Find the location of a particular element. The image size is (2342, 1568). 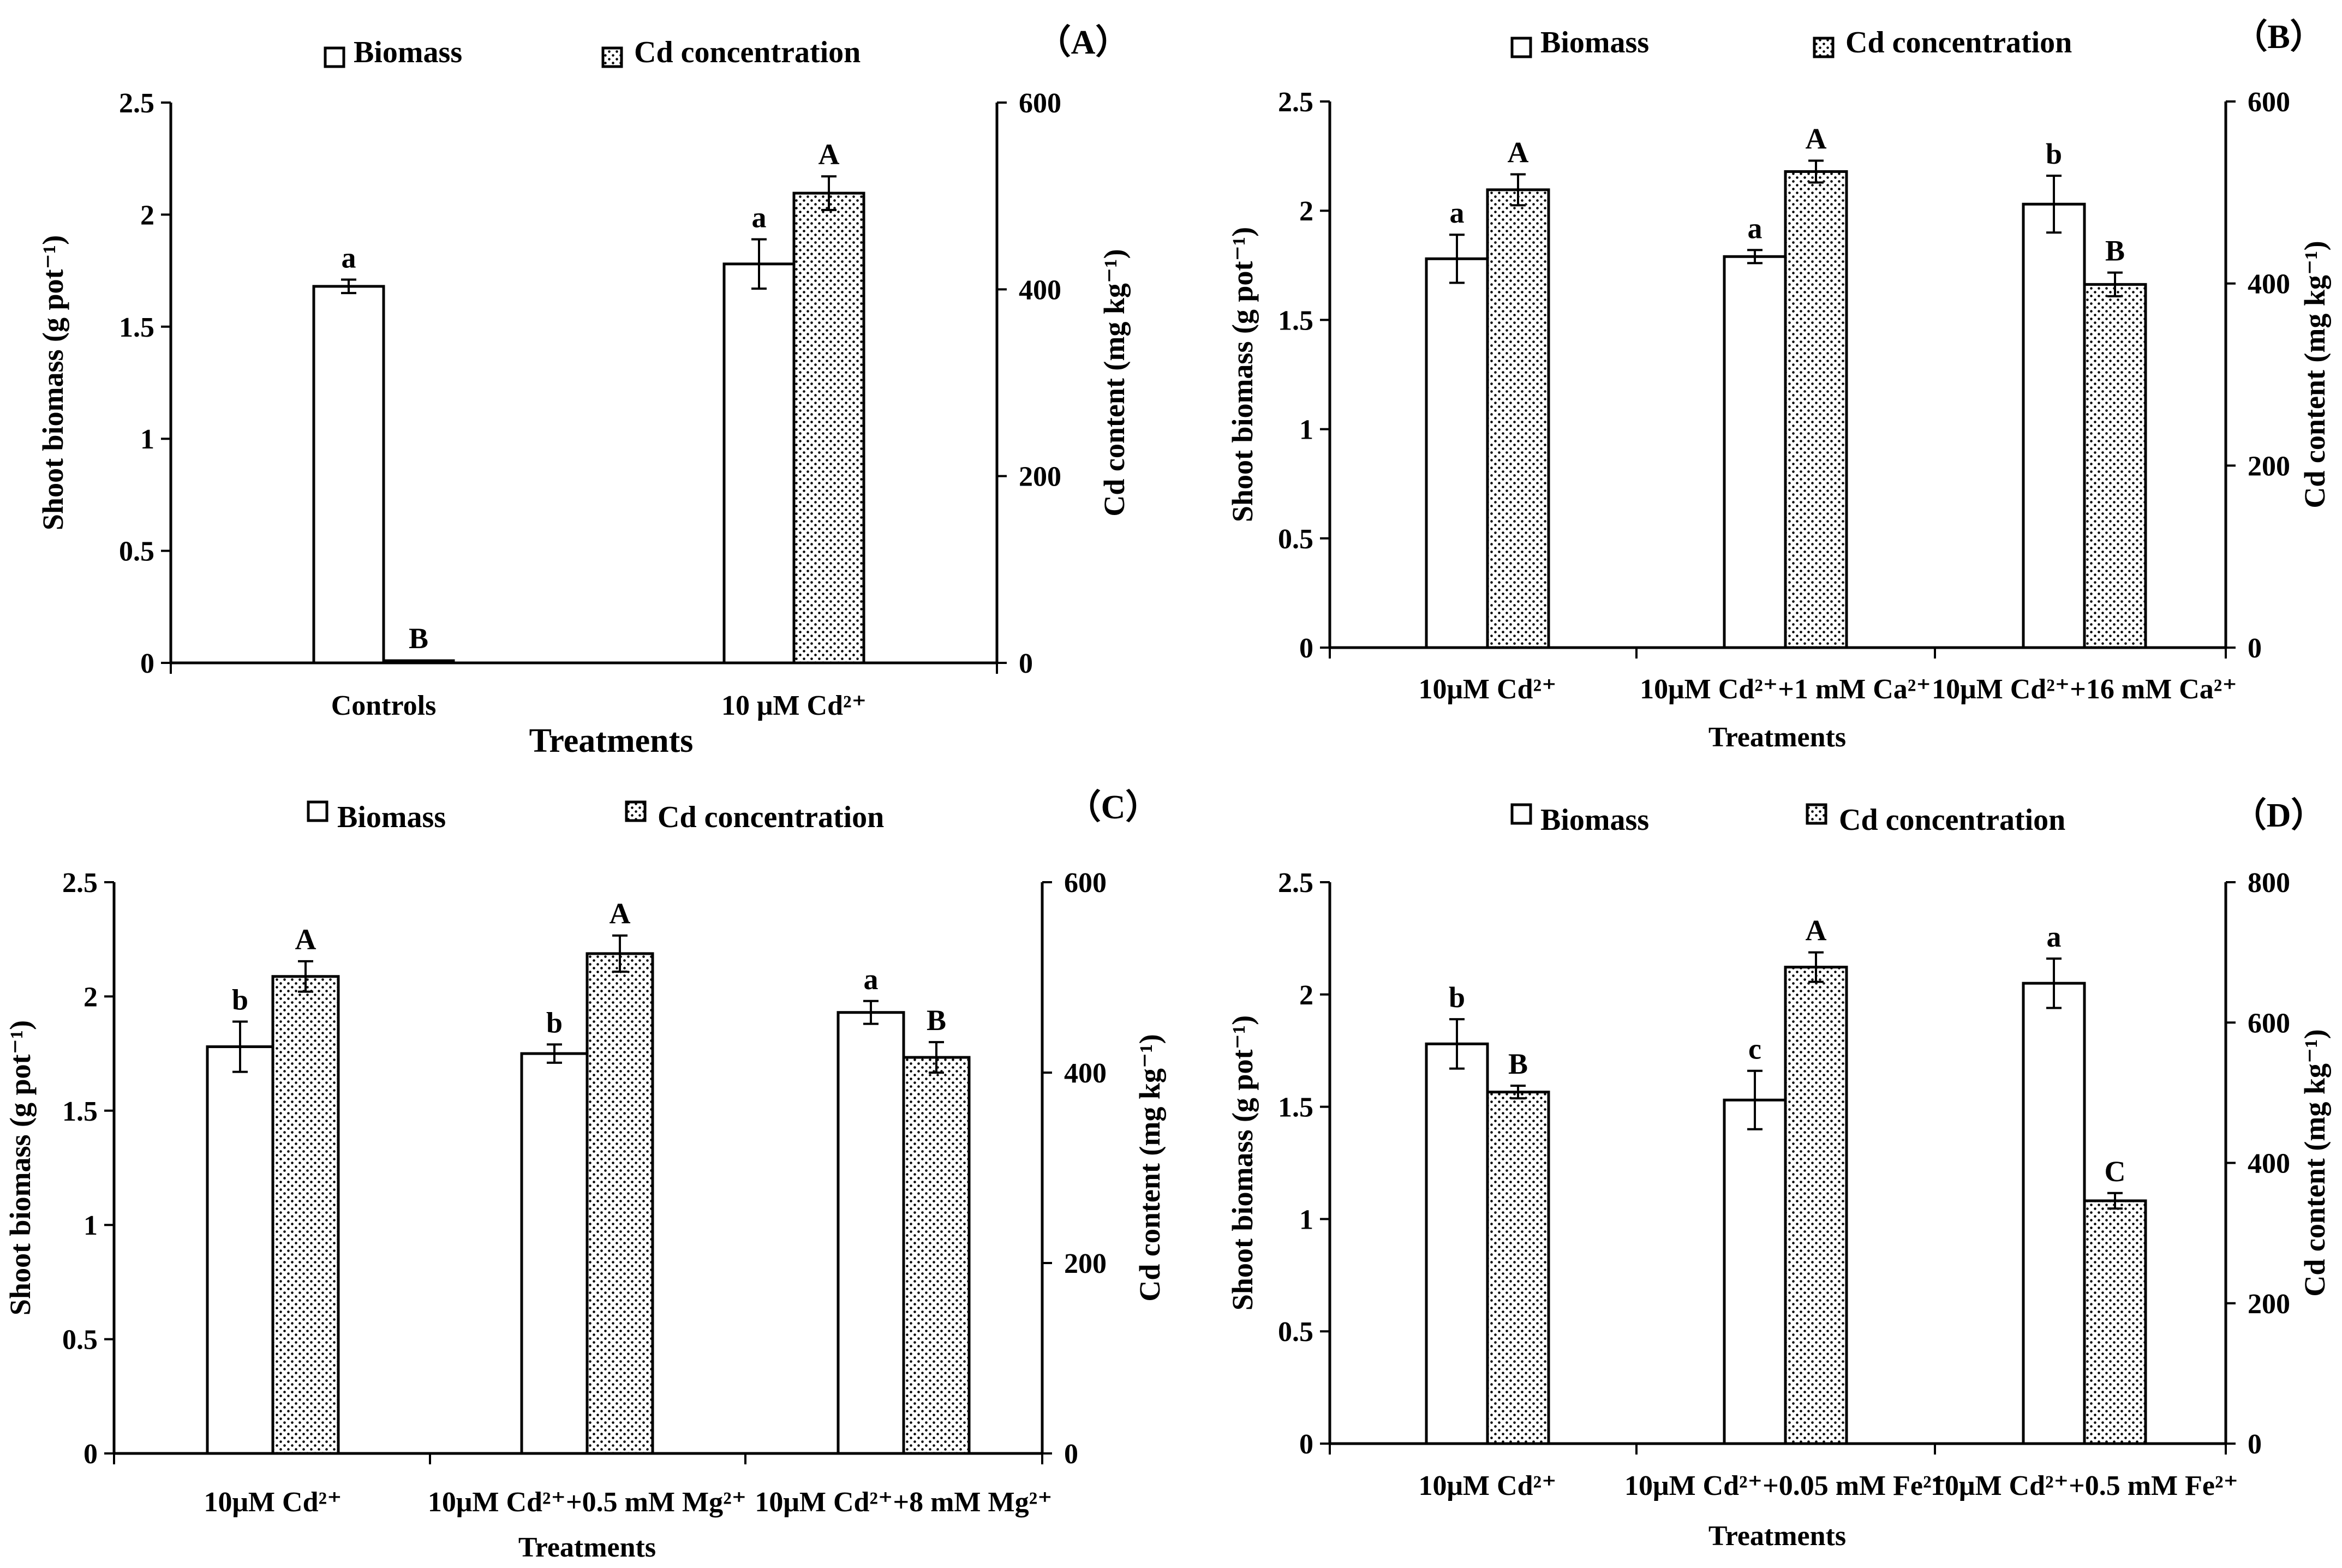

x-tick-label: Controls is located at coordinates (384, 706).